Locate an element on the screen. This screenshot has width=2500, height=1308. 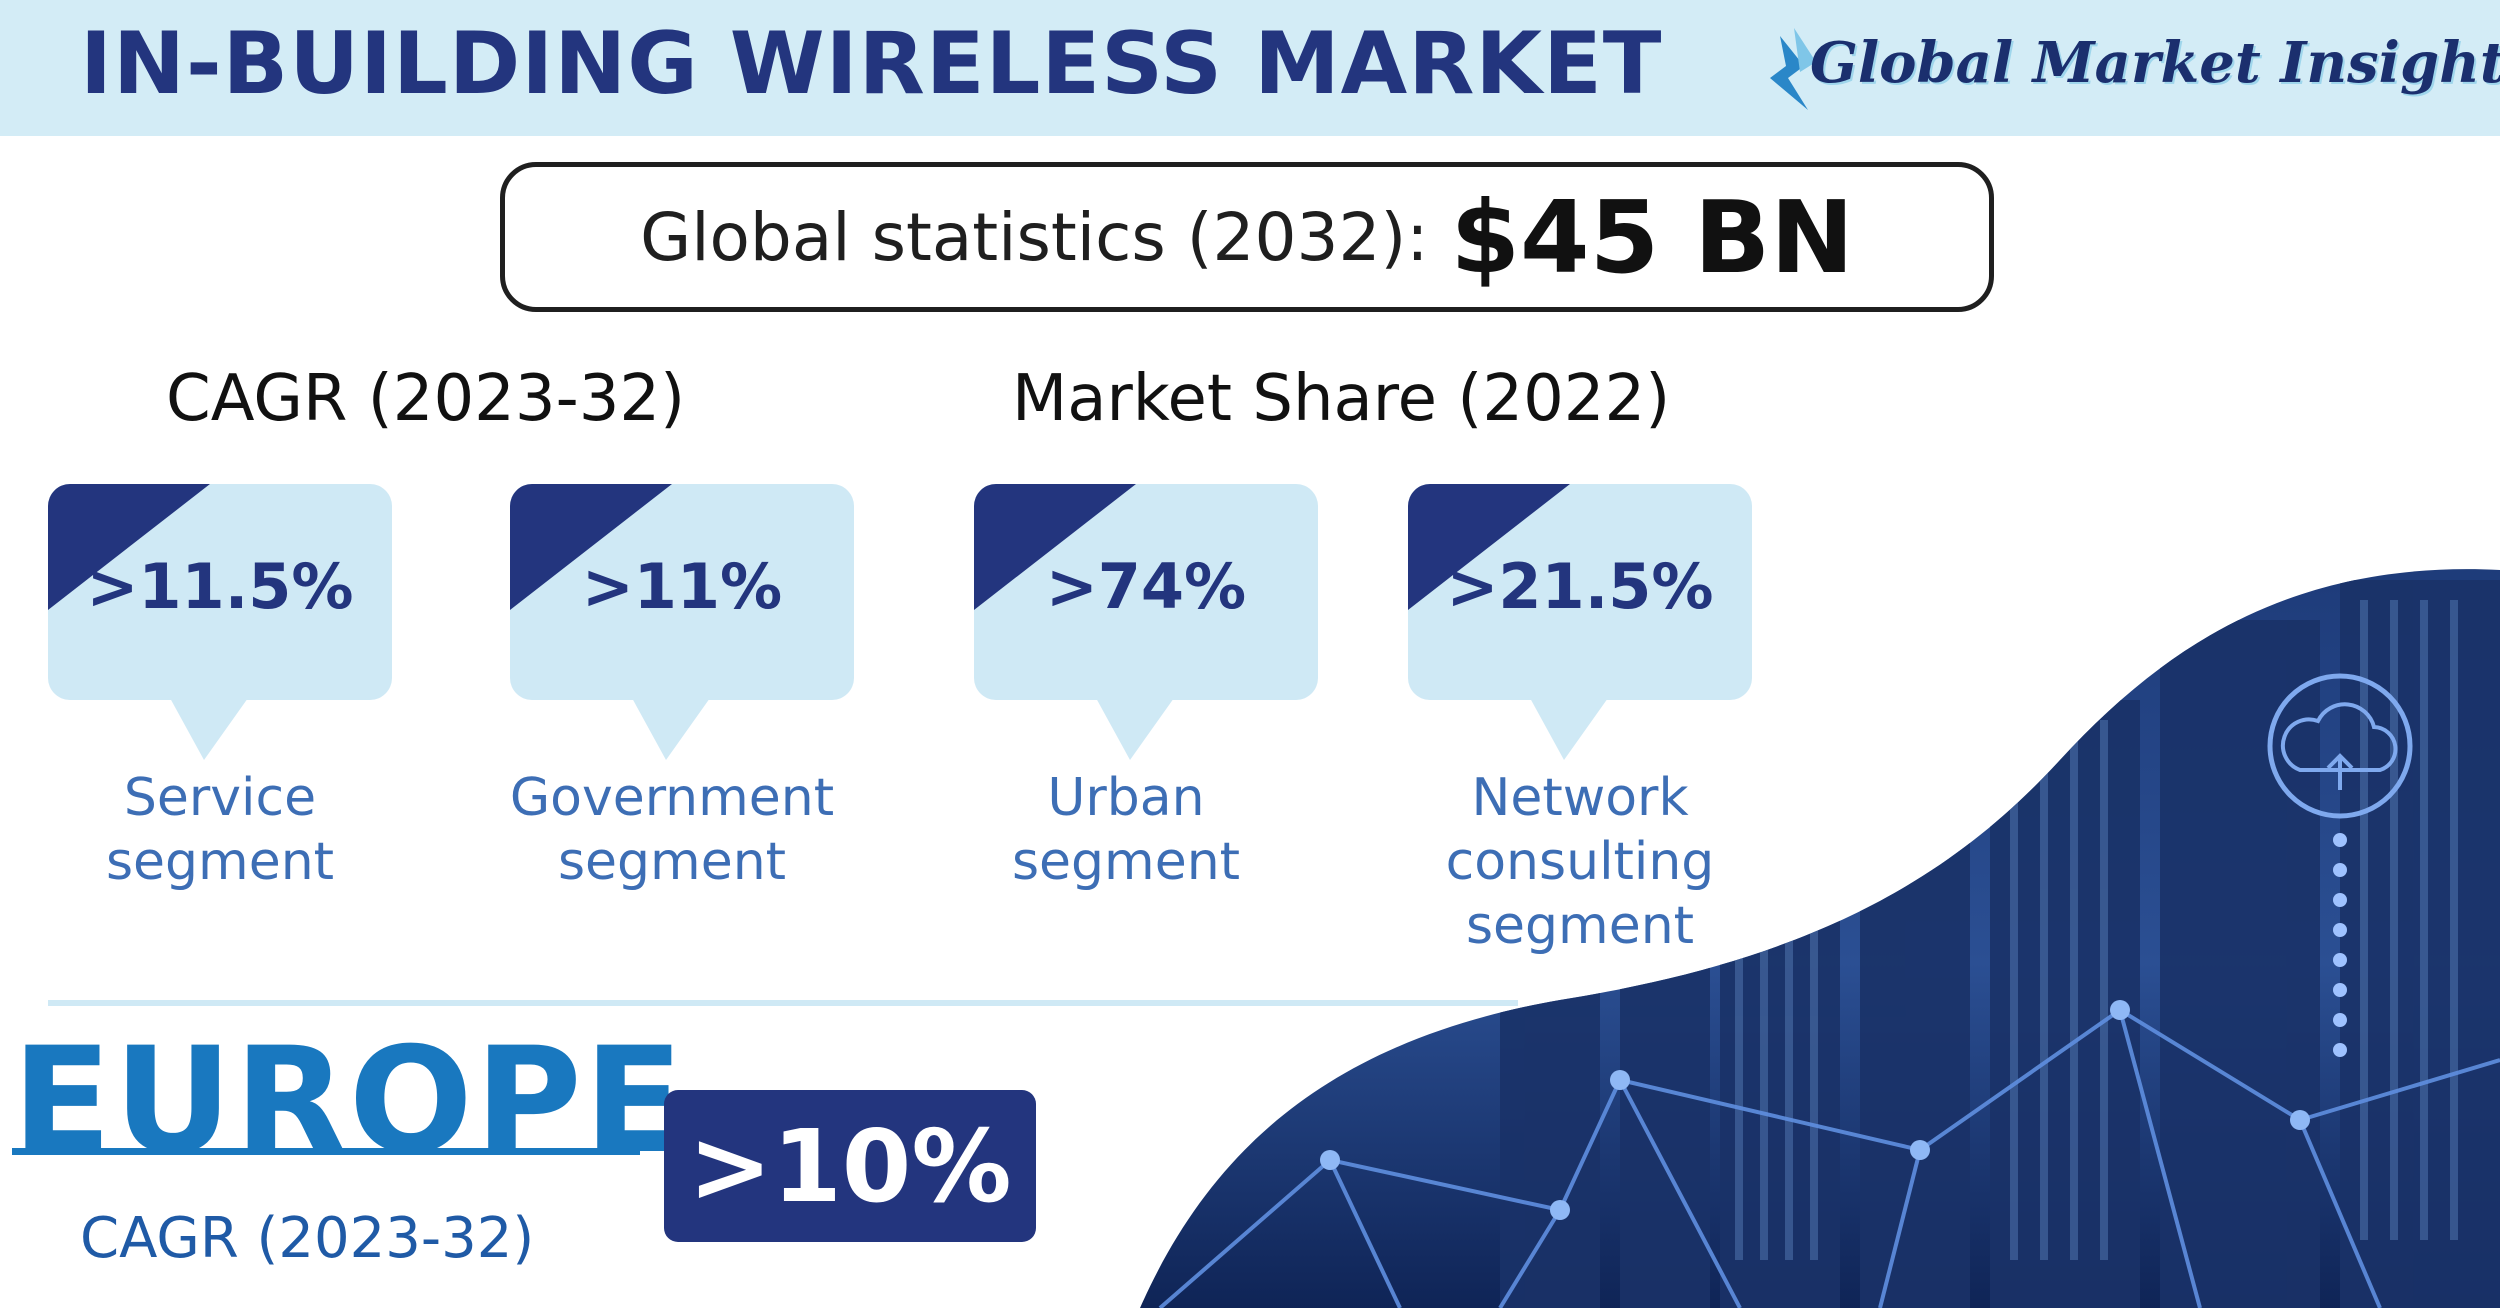
segment-label-line: Service is located at coordinates (220, 798).